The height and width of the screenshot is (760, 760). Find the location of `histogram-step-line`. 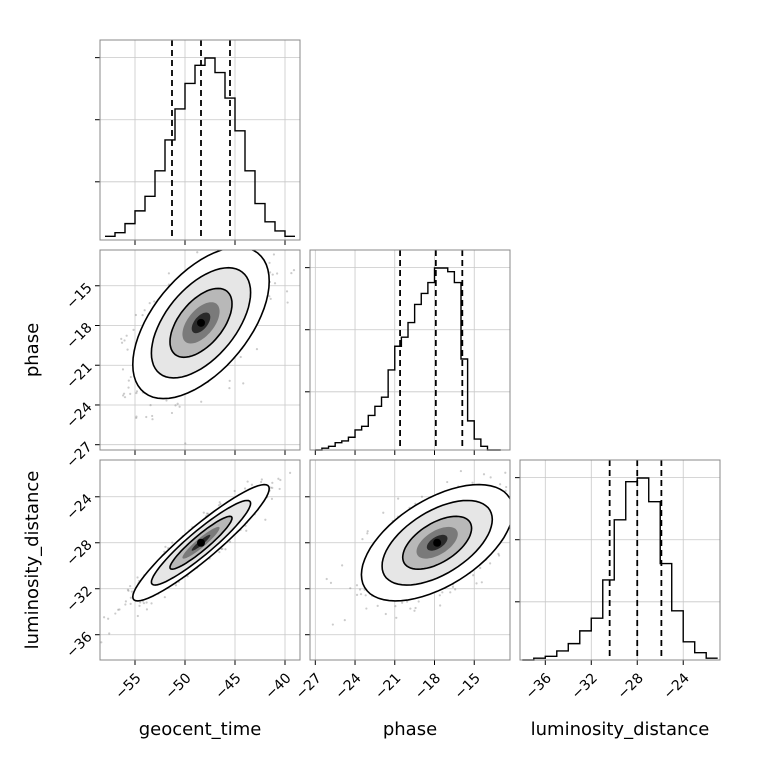

histogram-step-line is located at coordinates (620, 569).